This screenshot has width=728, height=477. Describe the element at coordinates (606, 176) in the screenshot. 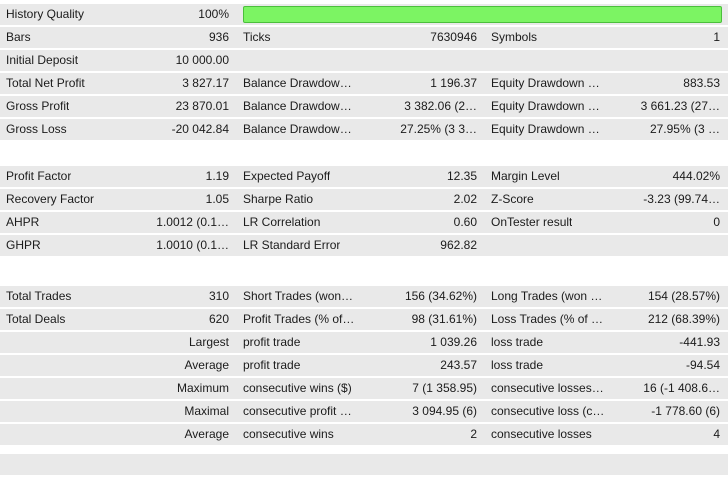

I see `column-group-3: Margin Level 444.02%` at that location.